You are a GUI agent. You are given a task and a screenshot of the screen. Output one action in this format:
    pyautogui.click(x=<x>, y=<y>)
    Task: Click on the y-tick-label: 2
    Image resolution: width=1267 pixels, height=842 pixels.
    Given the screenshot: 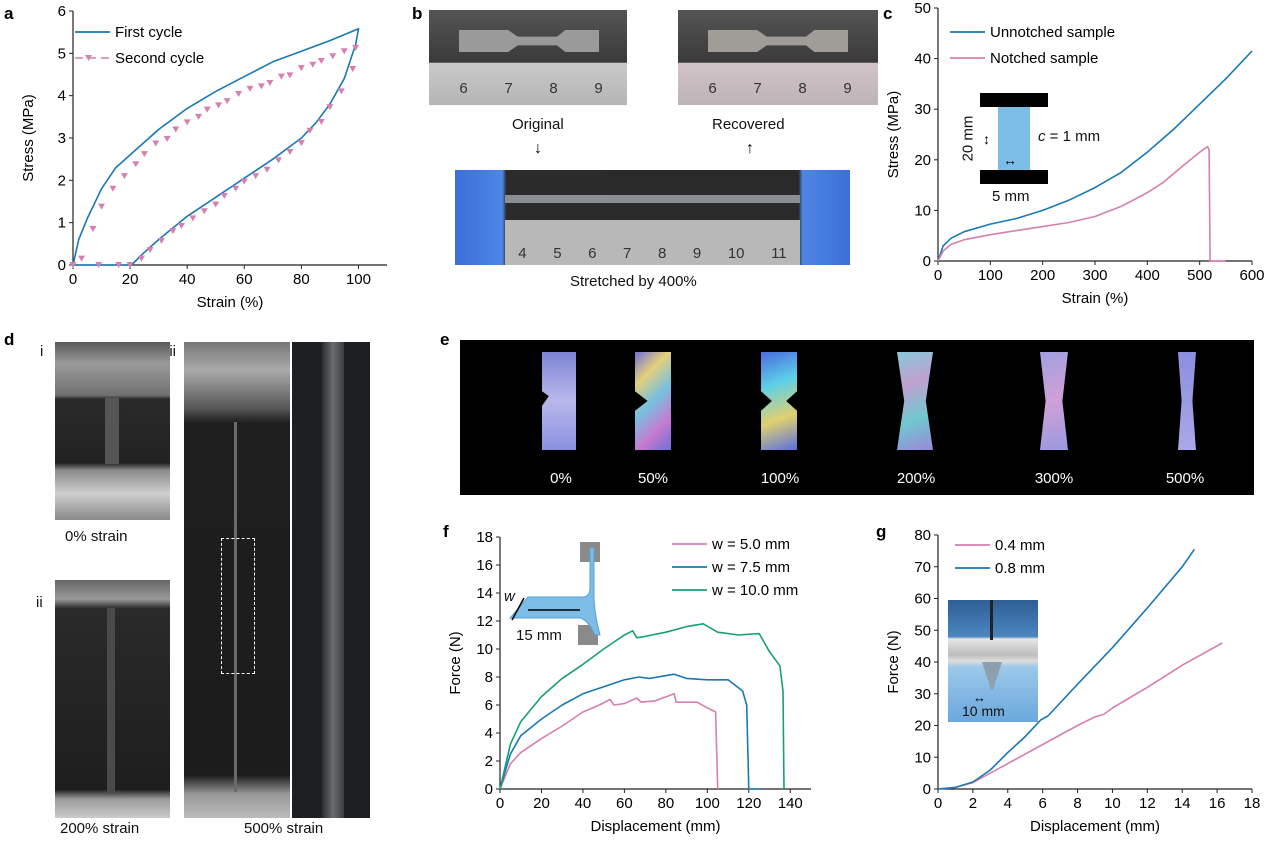 What is the action you would take?
    pyautogui.click(x=489, y=761)
    